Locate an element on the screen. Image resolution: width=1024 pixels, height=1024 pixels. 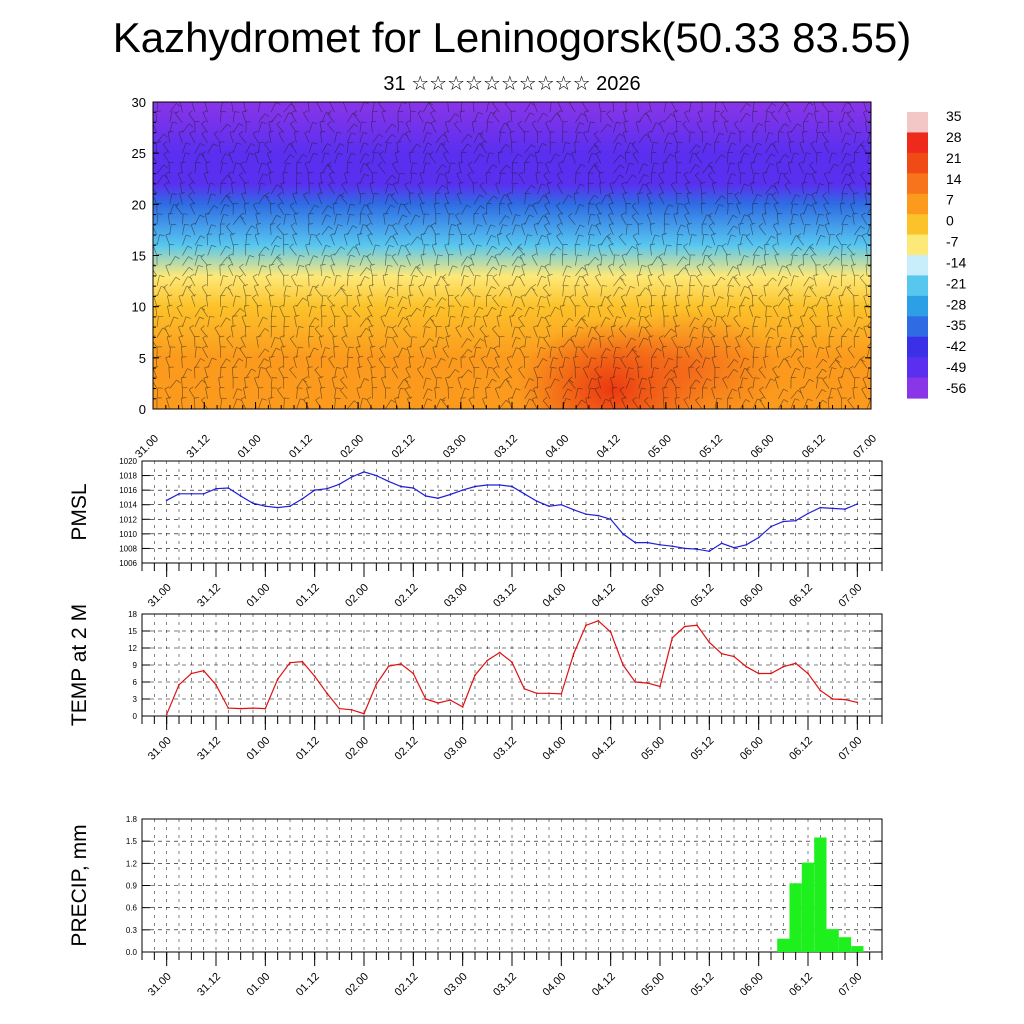
pmsl-xtick-label: 01.00 is located at coordinates (259, 596).